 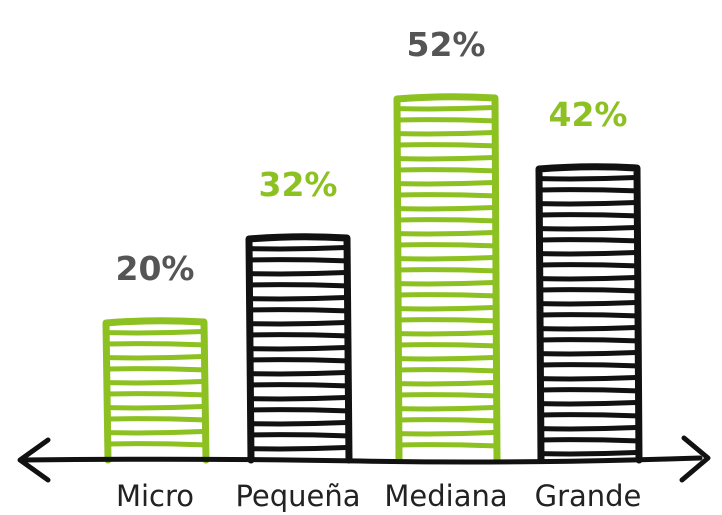 What do you see at coordinates (155, 268) in the screenshot?
I see `data-label-micro: 20%` at bounding box center [155, 268].